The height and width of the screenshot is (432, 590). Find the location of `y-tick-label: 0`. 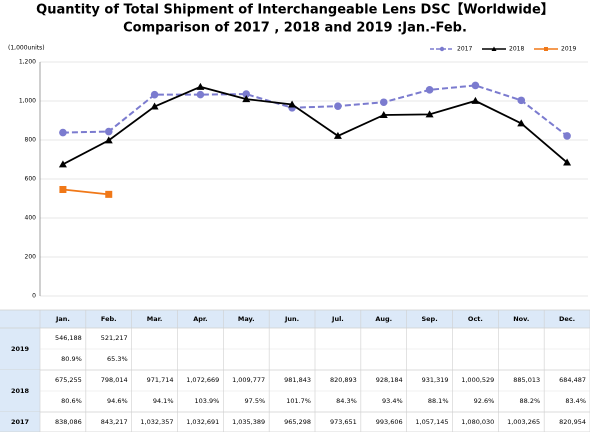

y-tick-label: 0 is located at coordinates (34, 296).